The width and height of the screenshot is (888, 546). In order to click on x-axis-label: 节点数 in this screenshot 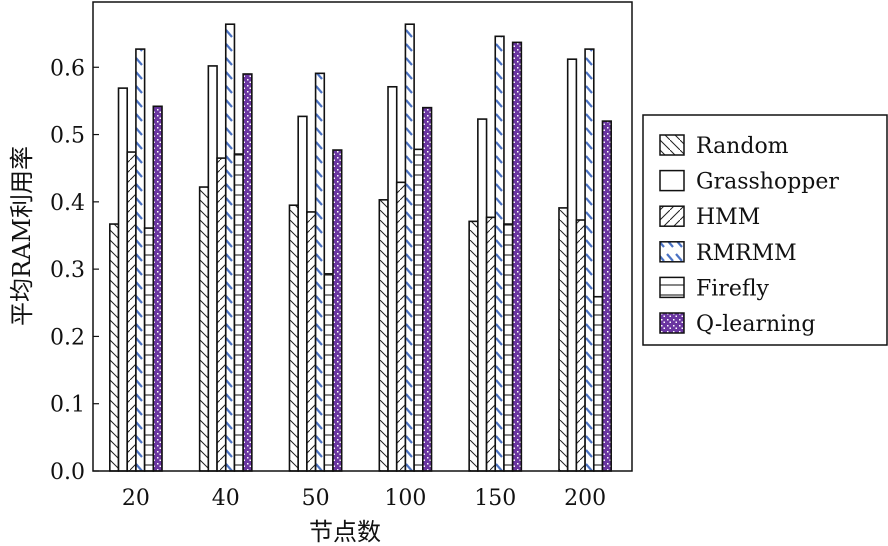, I will do `click(345, 532)`.